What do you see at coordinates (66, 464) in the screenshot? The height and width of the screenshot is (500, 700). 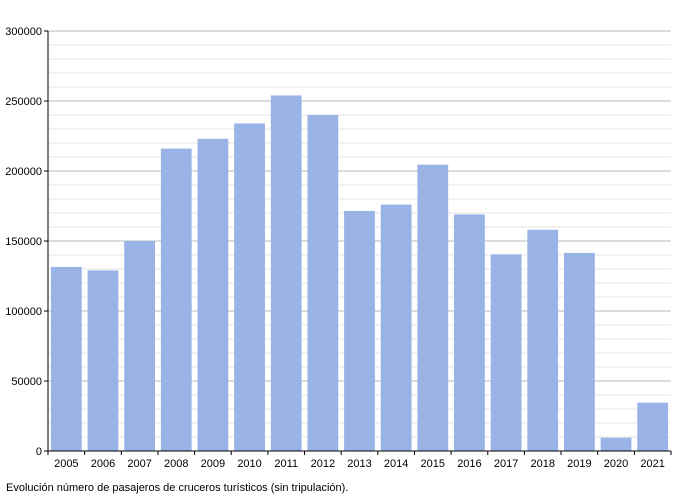 I see `x-tick-label: 2005` at bounding box center [66, 464].